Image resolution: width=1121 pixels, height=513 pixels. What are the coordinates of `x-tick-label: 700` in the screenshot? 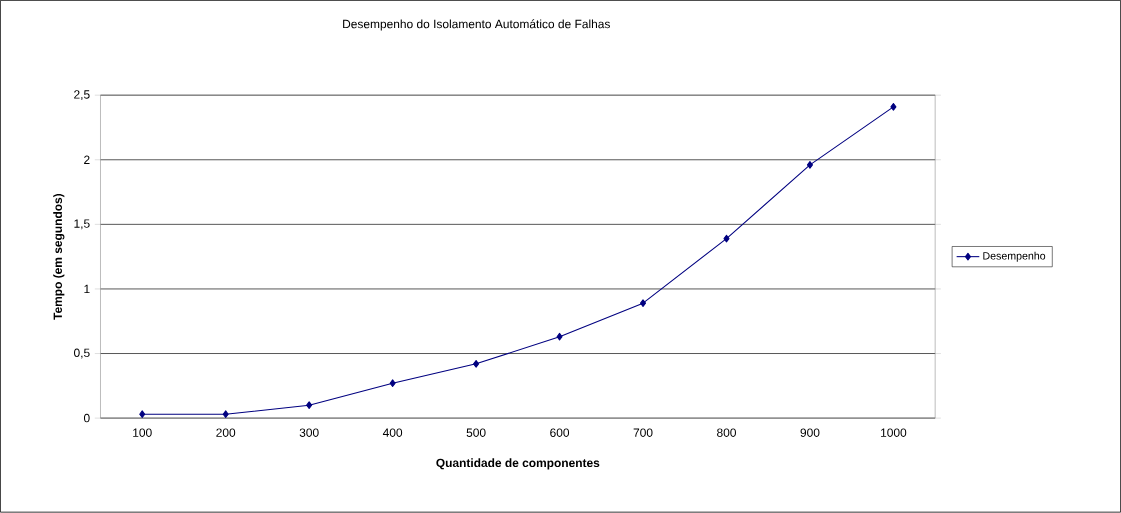 It's located at (643, 433).